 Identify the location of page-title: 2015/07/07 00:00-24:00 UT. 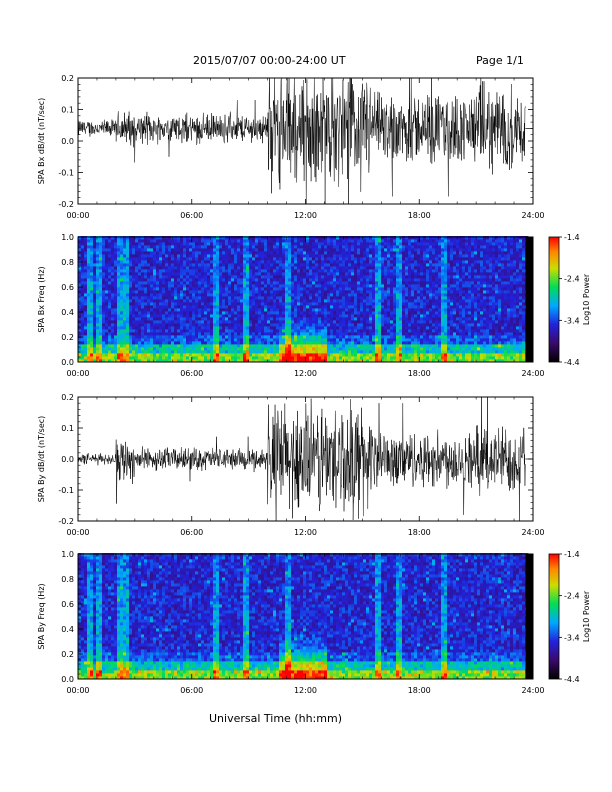
(269, 60).